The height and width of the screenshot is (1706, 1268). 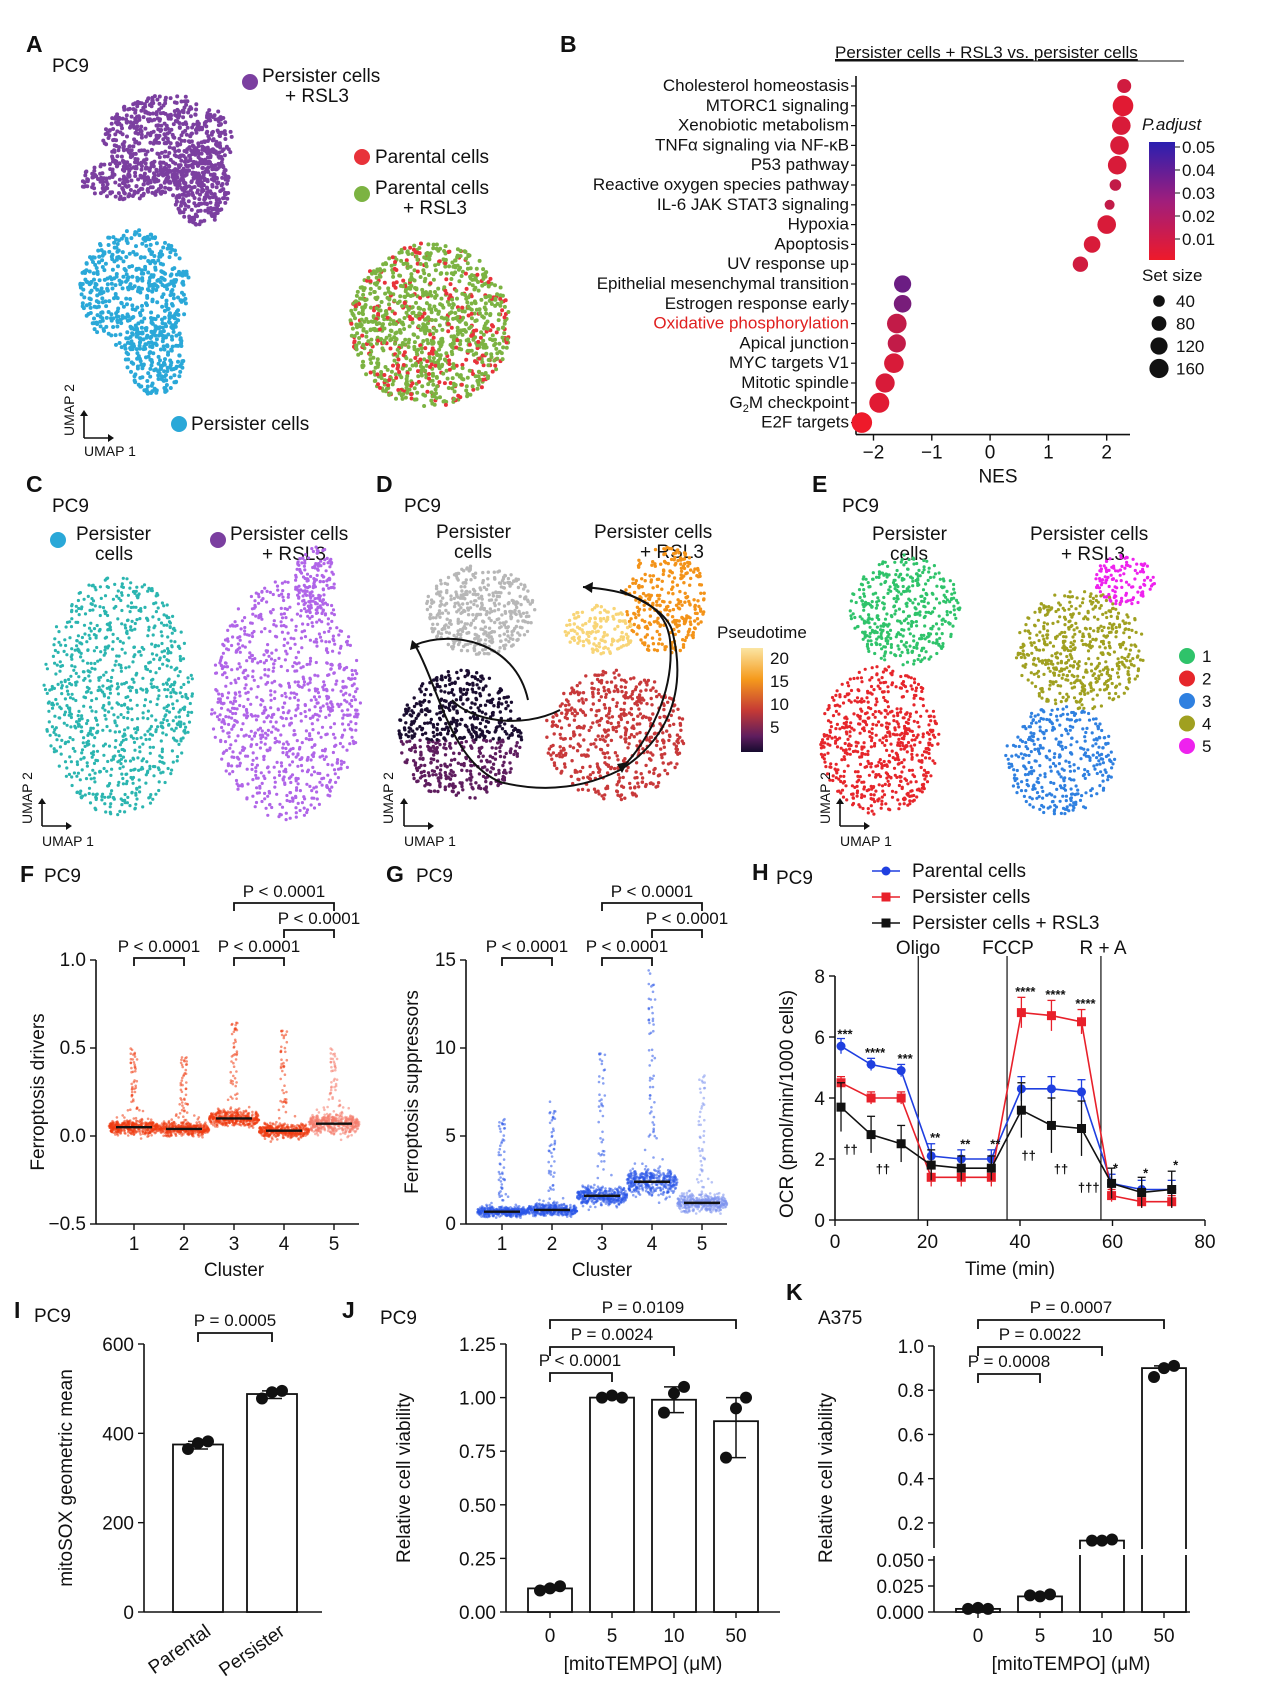 I want to click on umap2-label: UMAP 2, so click(x=69, y=410).